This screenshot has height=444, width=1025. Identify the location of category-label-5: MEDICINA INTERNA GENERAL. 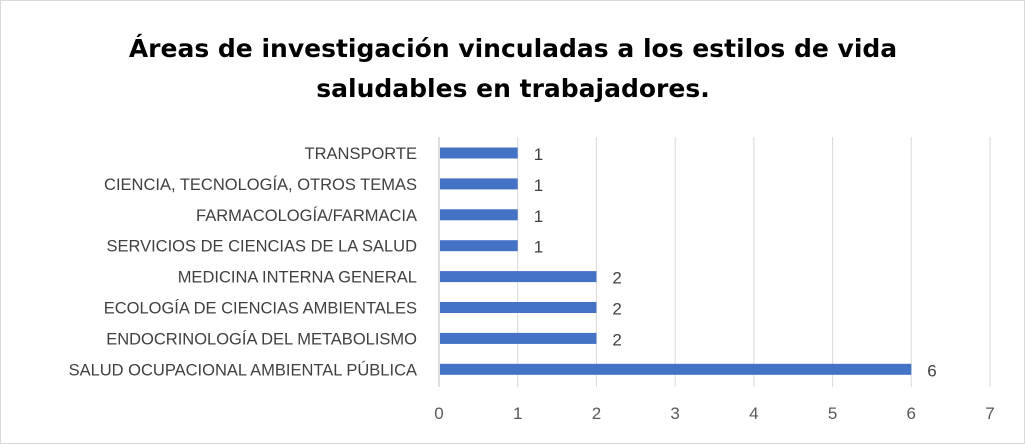
(297, 278).